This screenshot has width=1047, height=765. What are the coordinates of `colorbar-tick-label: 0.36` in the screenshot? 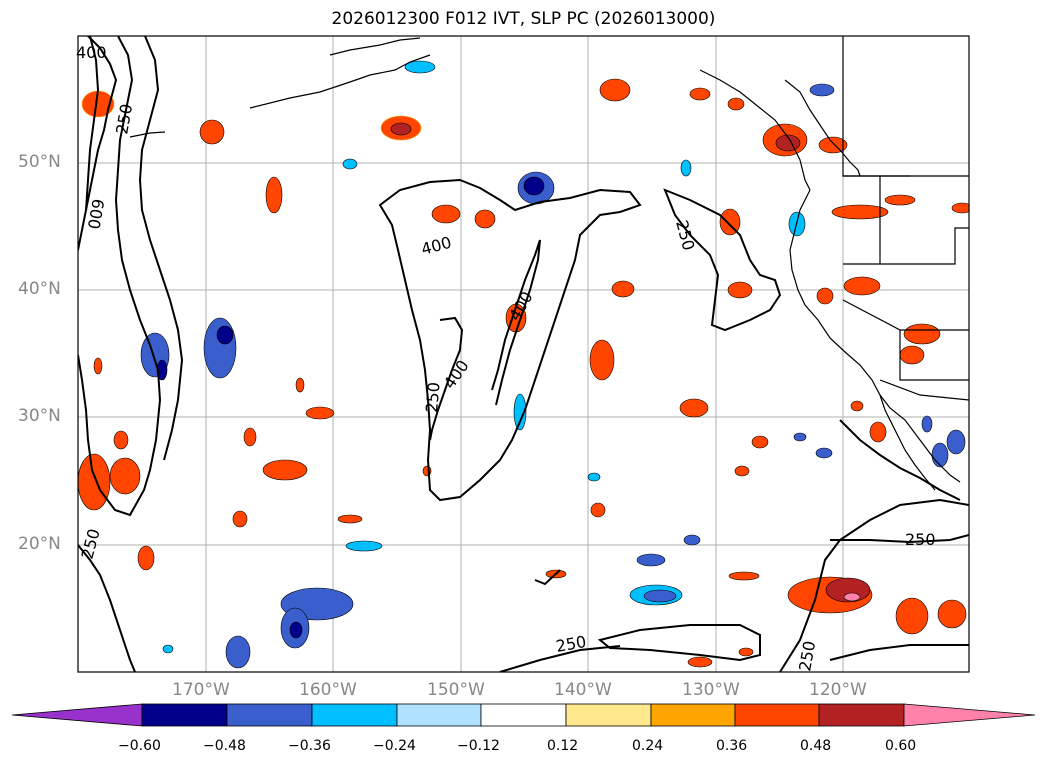 It's located at (732, 746).